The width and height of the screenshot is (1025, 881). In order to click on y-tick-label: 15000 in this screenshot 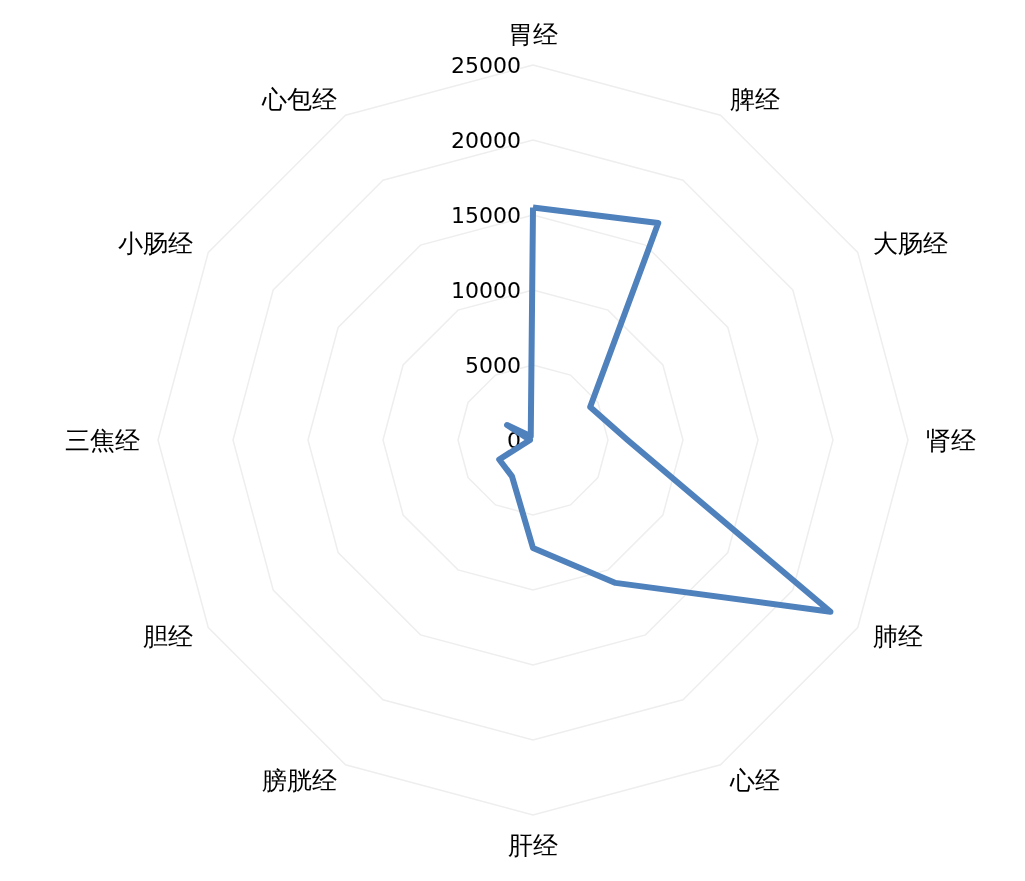, I will do `click(486, 215)`.